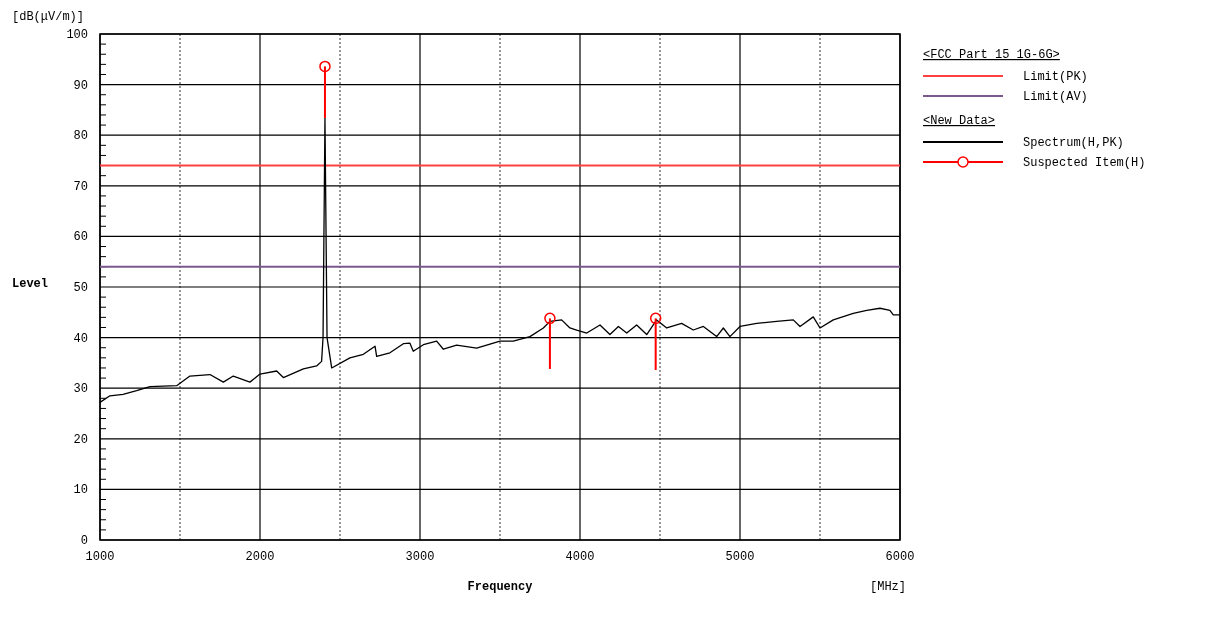 The width and height of the screenshot is (1208, 619). What do you see at coordinates (80, 338) in the screenshot?
I see `y-tick-label: 40` at bounding box center [80, 338].